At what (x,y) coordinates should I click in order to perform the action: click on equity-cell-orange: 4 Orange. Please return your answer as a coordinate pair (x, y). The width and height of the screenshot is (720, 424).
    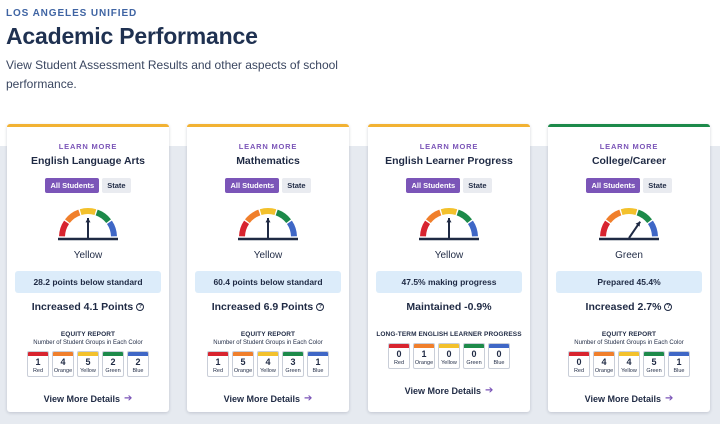
    Looking at the image, I should click on (63, 364).